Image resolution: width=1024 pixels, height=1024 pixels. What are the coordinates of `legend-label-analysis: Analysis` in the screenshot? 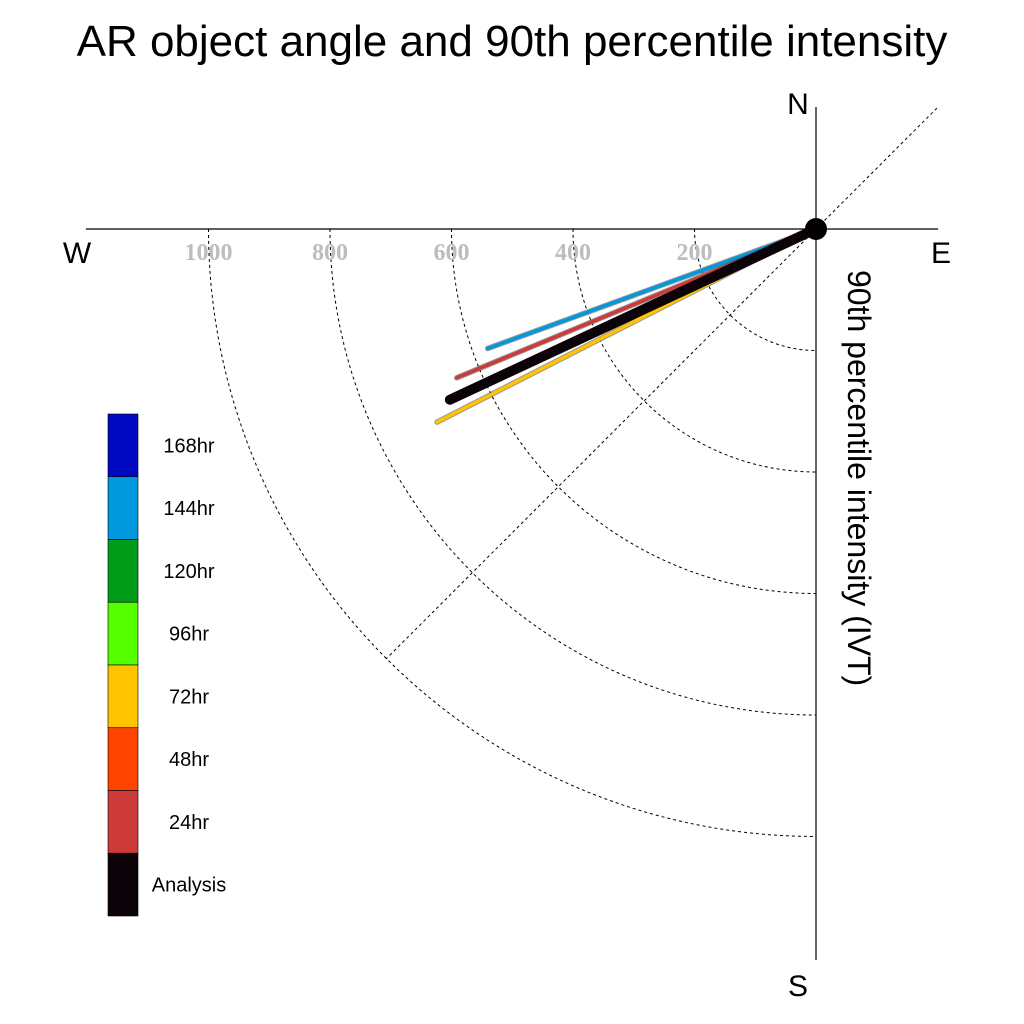 It's located at (189, 886).